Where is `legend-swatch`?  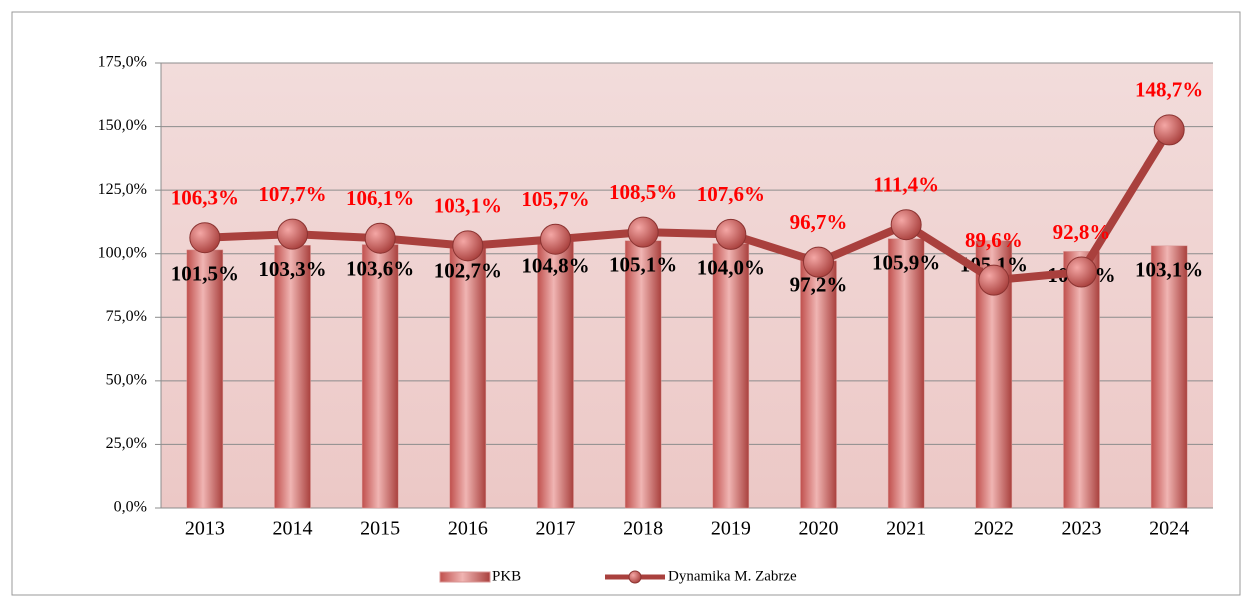 legend-swatch is located at coordinates (465, 577).